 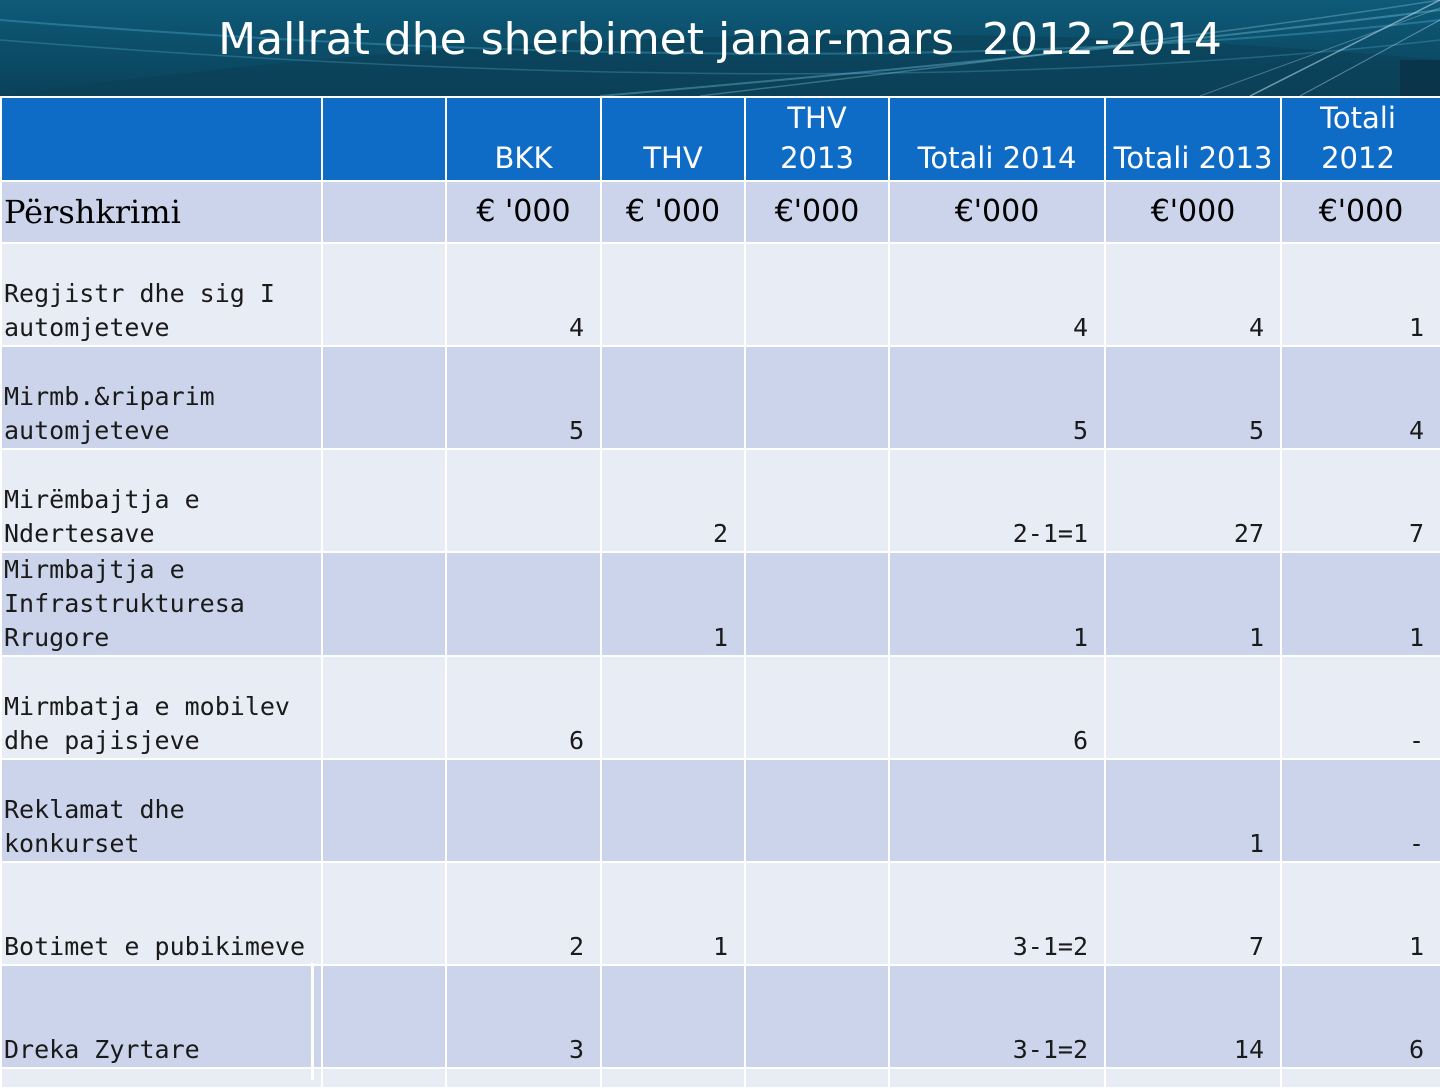 I want to click on table-row: Dreka Zyrtare 3 3-1=2 14 6, so click(x=720, y=1016).